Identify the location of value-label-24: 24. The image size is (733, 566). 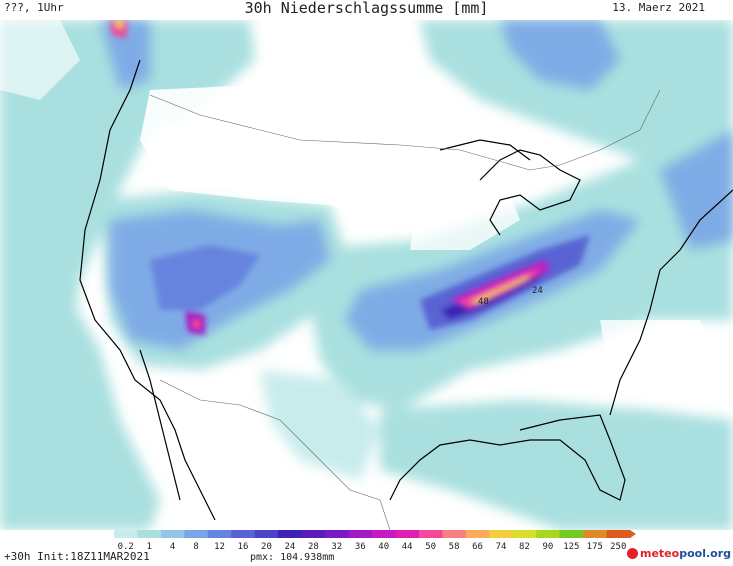
(537, 291).